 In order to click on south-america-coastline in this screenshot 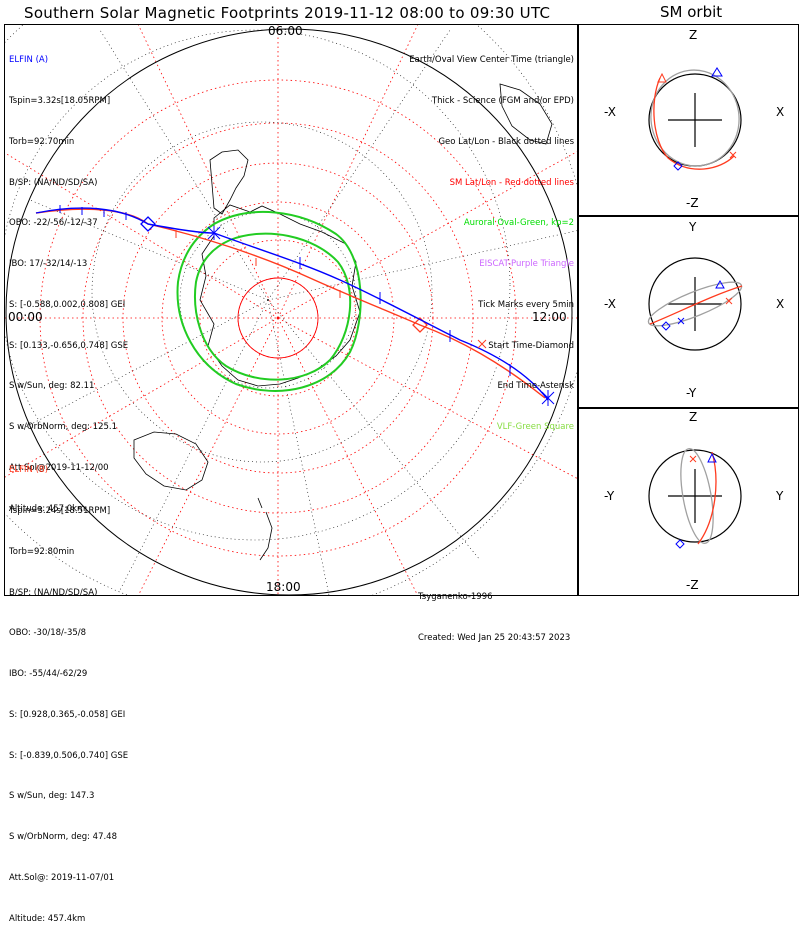, I will do `click(229, 182)`.